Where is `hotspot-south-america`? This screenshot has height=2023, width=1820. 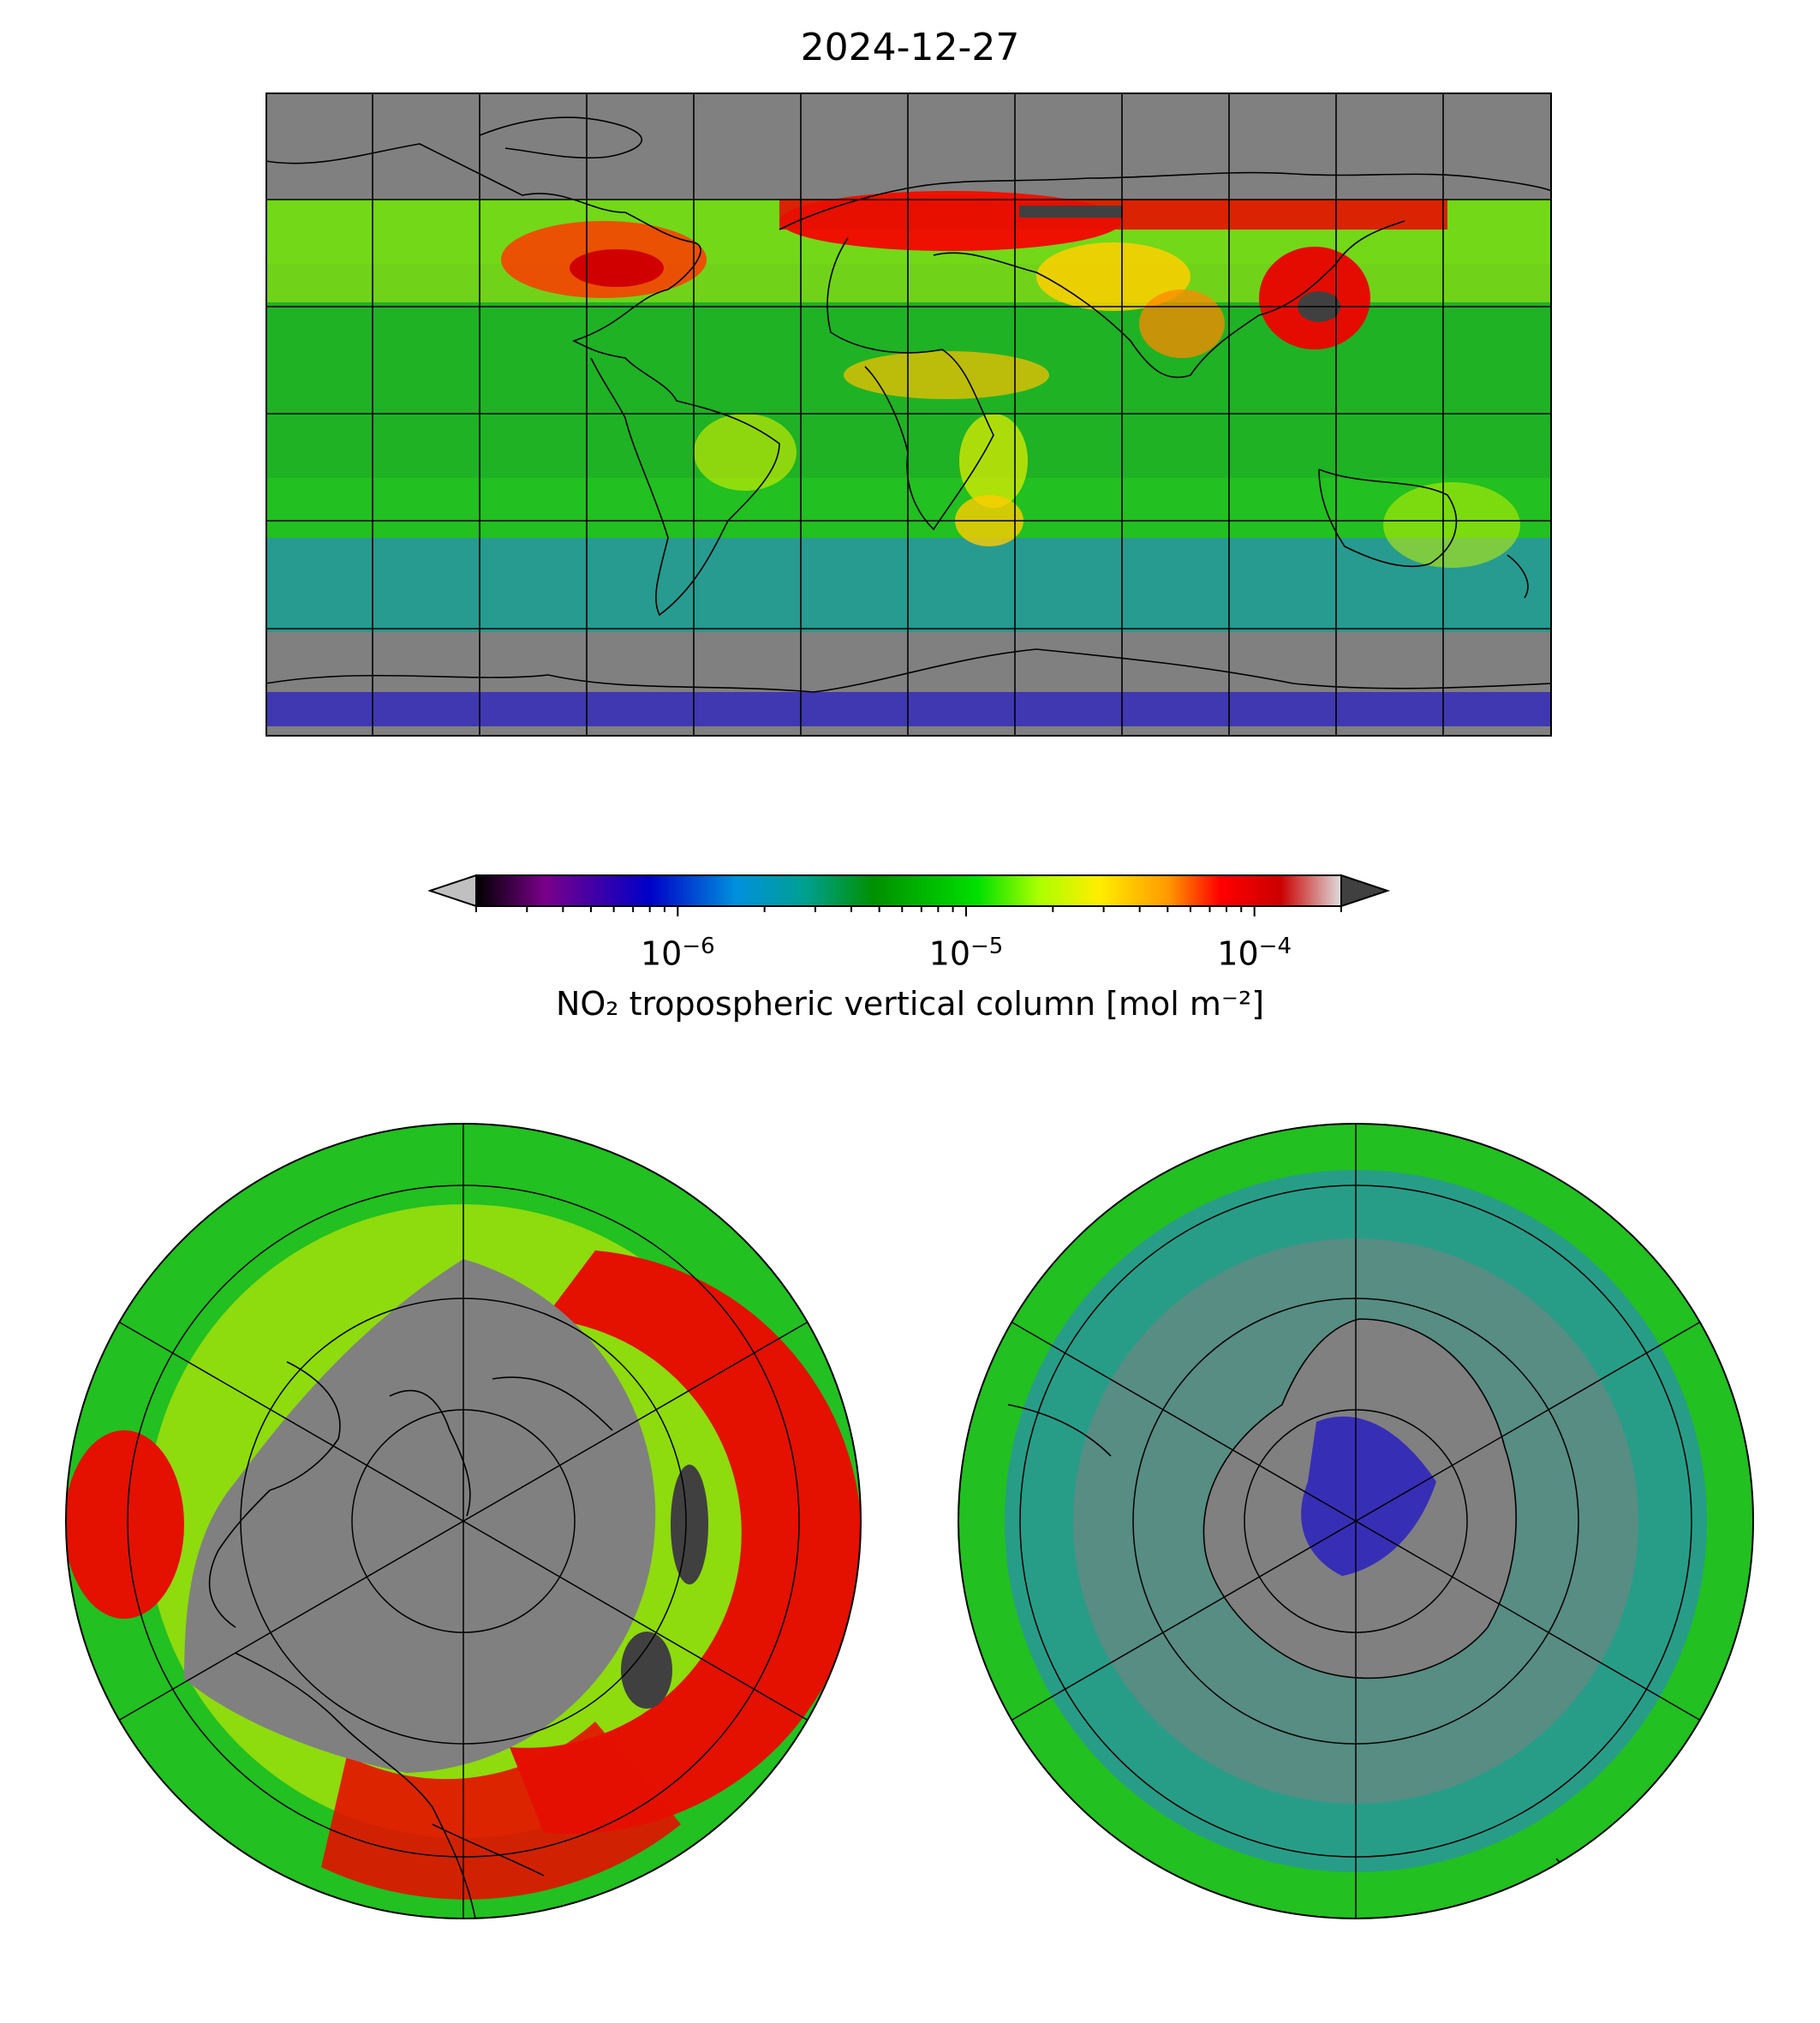
hotspot-south-america is located at coordinates (745, 452).